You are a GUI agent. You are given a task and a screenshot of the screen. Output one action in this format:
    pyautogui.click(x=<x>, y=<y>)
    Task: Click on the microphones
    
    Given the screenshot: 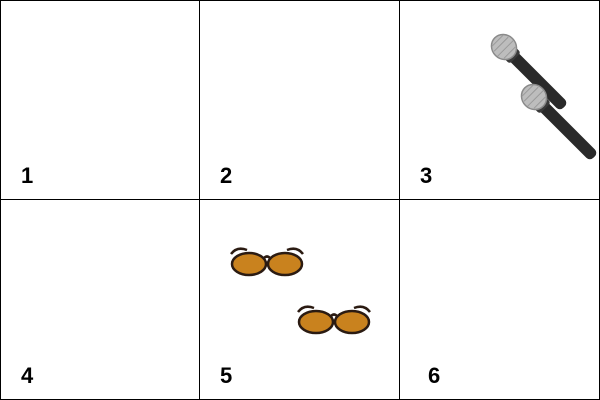 What is the action you would take?
    pyautogui.click(x=543, y=96)
    